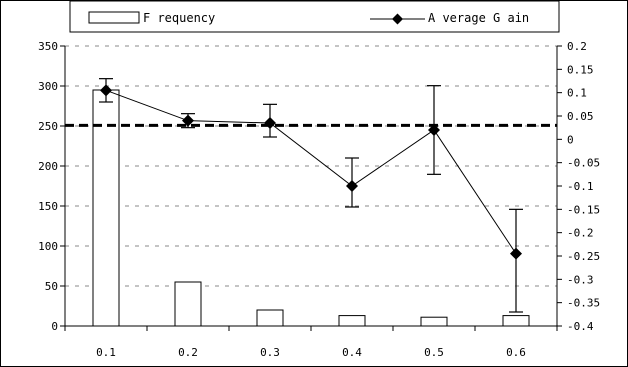 This screenshot has width=628, height=367. I want to click on left-tick-label: 0, so click(54, 326).